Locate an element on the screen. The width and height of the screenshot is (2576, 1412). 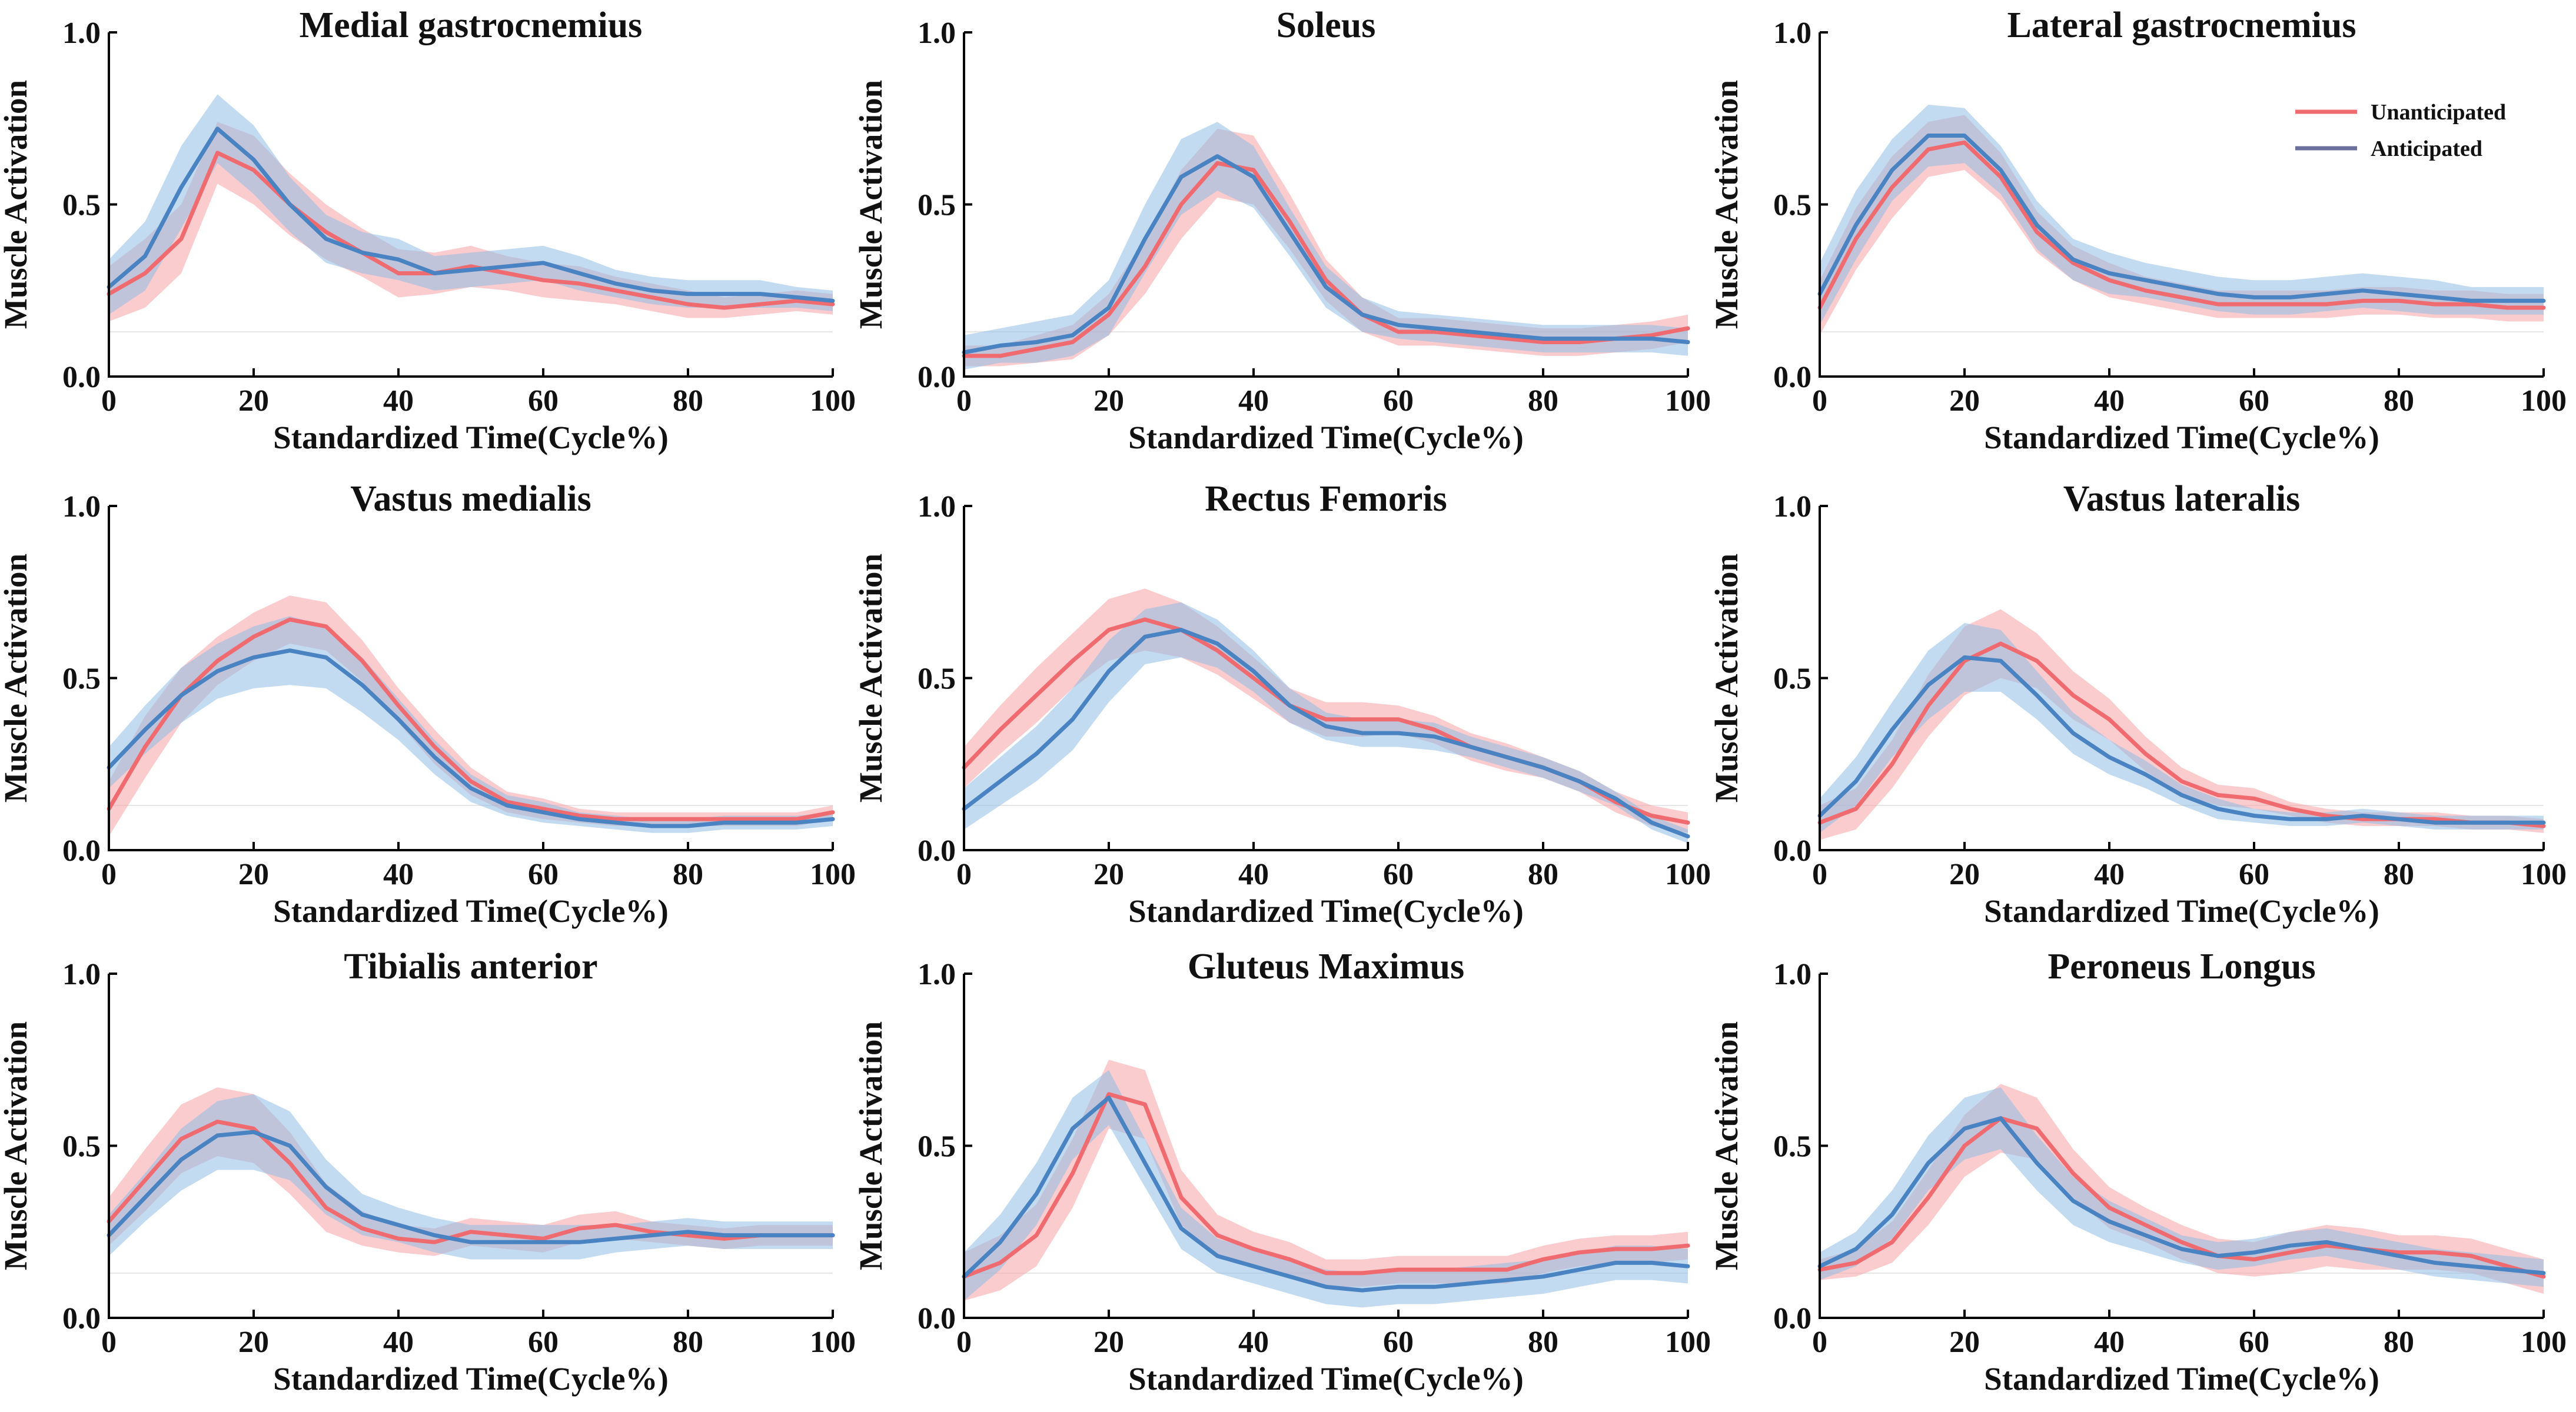
panel-title: Soleus is located at coordinates (1326, 25).